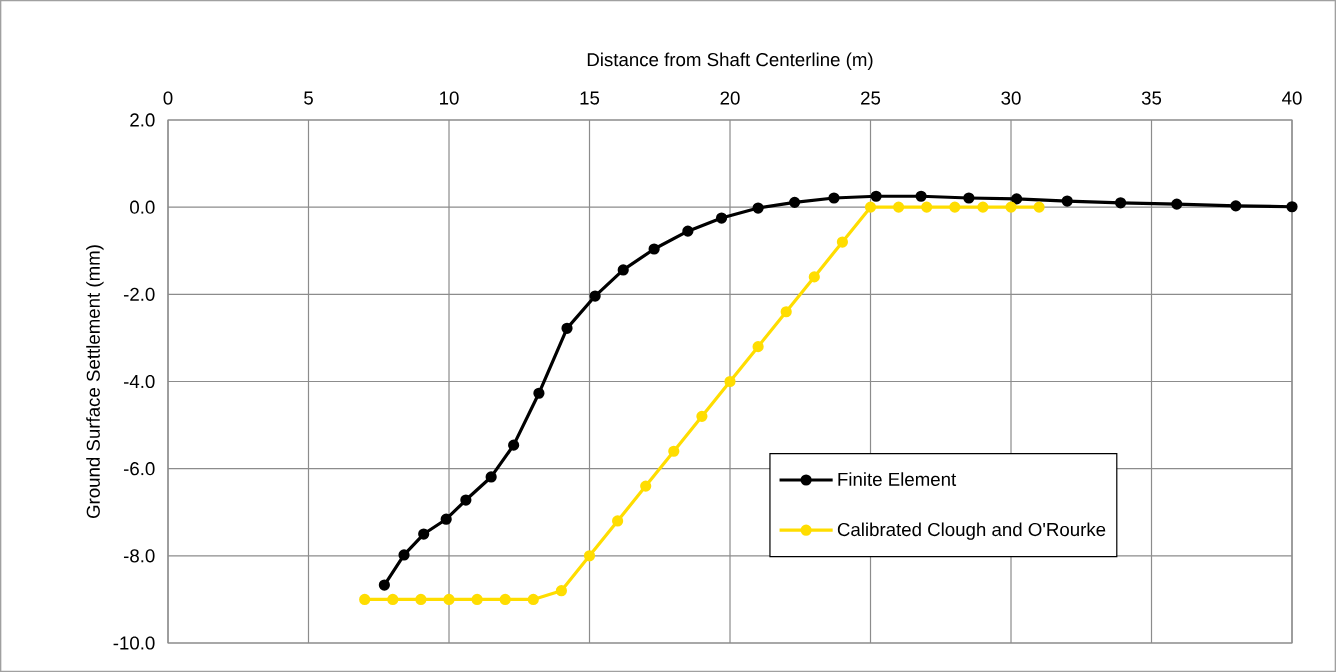 The width and height of the screenshot is (1336, 672). I want to click on y-tick-label: -8.0, so click(139, 556).